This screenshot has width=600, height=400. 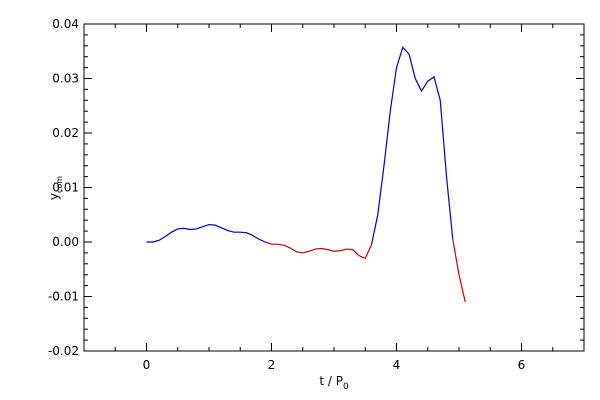 I want to click on y-tick-label: -0.01, so click(x=63, y=297).